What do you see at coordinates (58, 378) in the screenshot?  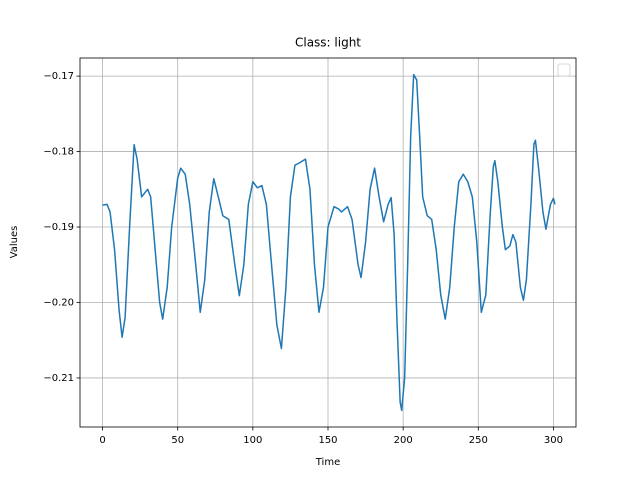 I see `y-tick-label: −0.21` at bounding box center [58, 378].